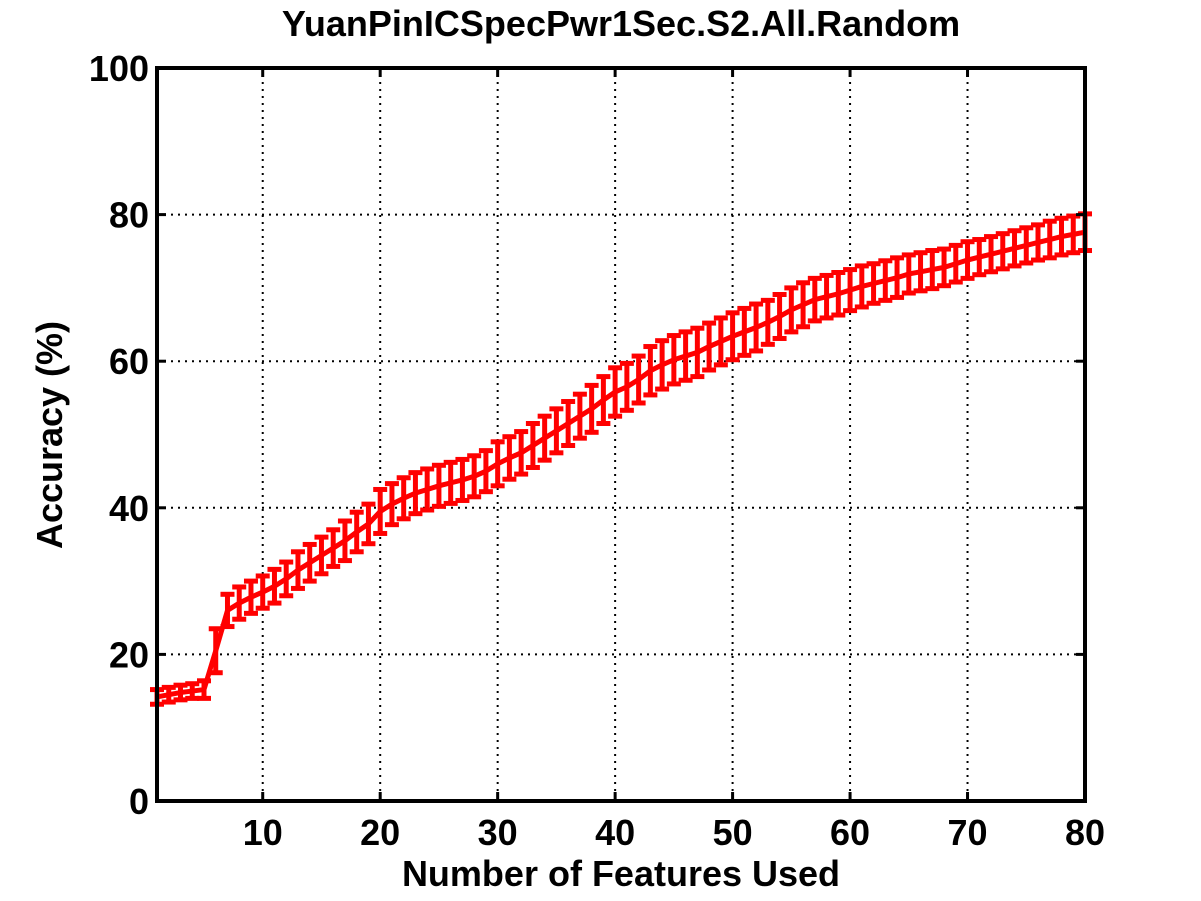  I want to click on x-axis-label: Number of Features Used, so click(621, 873).